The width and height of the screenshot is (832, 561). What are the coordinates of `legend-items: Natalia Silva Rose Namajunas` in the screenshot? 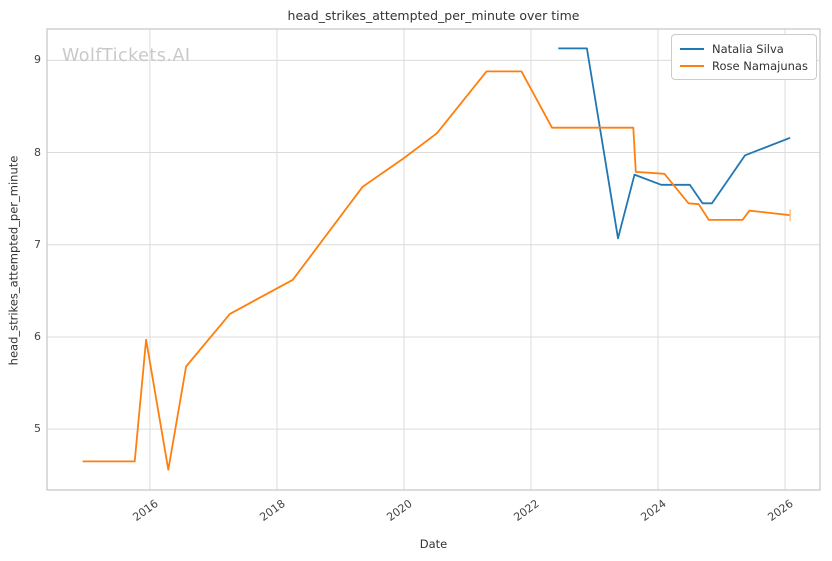 It's located at (744, 57).